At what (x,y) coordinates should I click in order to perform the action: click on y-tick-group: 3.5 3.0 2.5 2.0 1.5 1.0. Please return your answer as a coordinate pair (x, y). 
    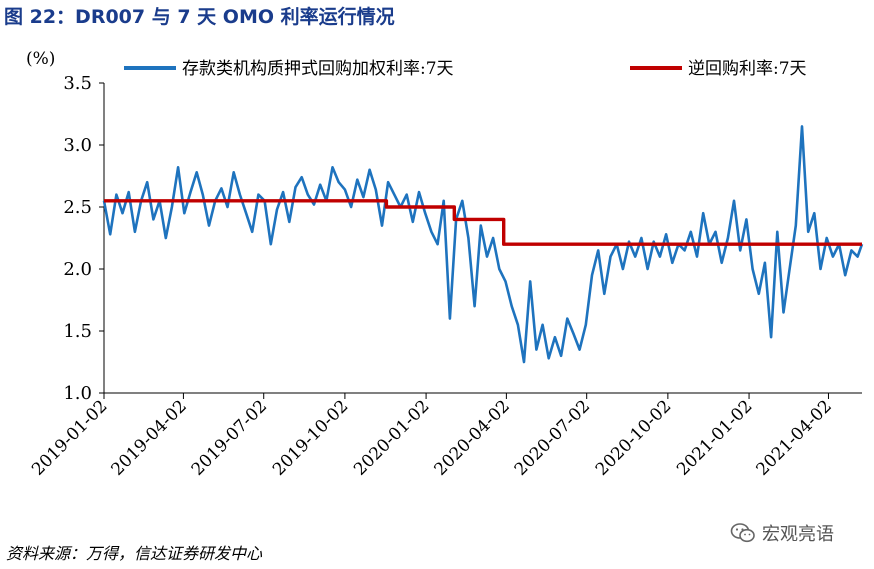
    Looking at the image, I should click on (83, 238).